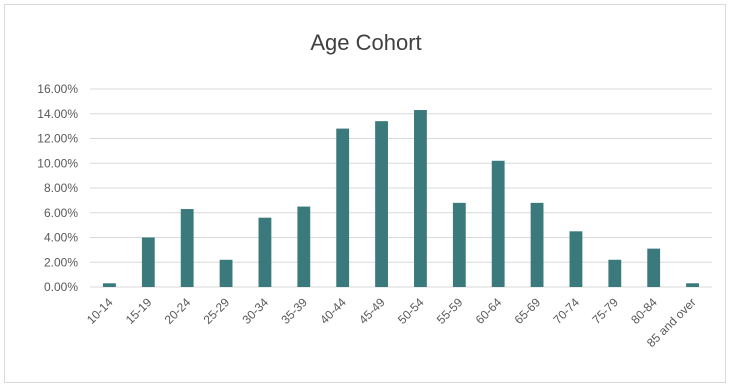 The image size is (732, 389). What do you see at coordinates (372, 311) in the screenshot?
I see `x-tick-label: 45-49` at bounding box center [372, 311].